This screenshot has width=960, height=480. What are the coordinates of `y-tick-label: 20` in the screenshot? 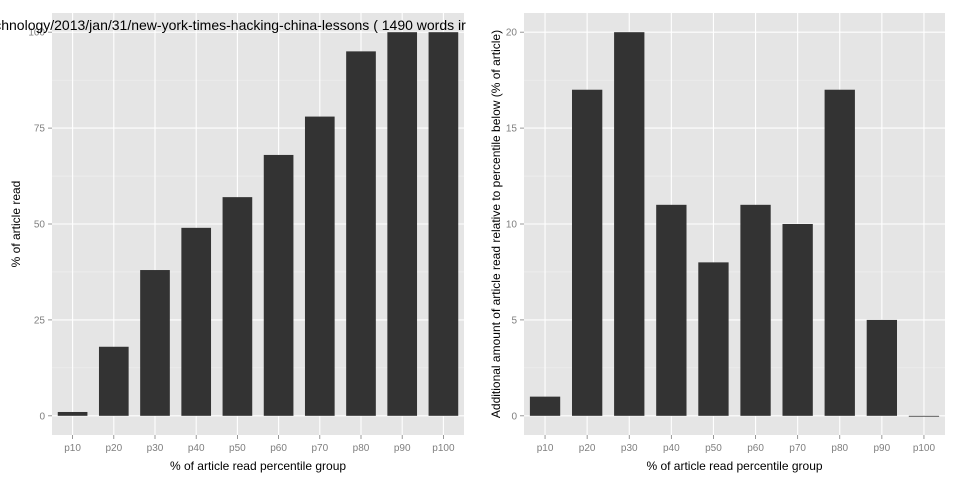 It's located at (512, 33).